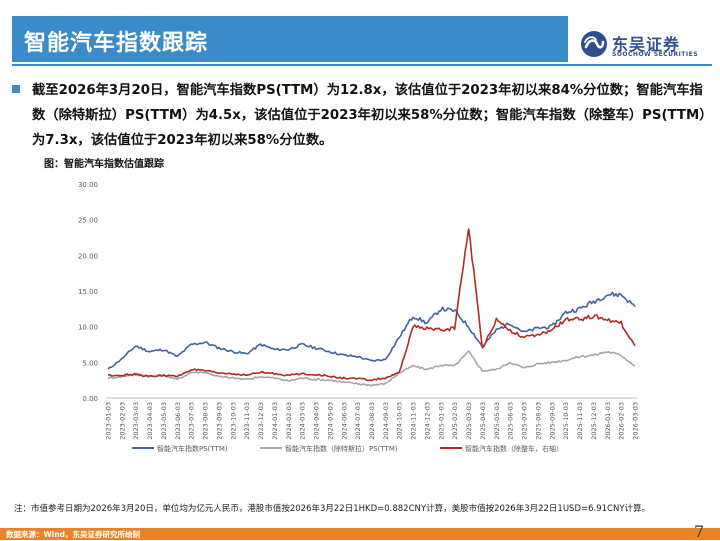 This screenshot has width=720, height=541. Describe the element at coordinates (552, 421) in the screenshot. I see `x-tick-label: 2025-09-03` at that location.